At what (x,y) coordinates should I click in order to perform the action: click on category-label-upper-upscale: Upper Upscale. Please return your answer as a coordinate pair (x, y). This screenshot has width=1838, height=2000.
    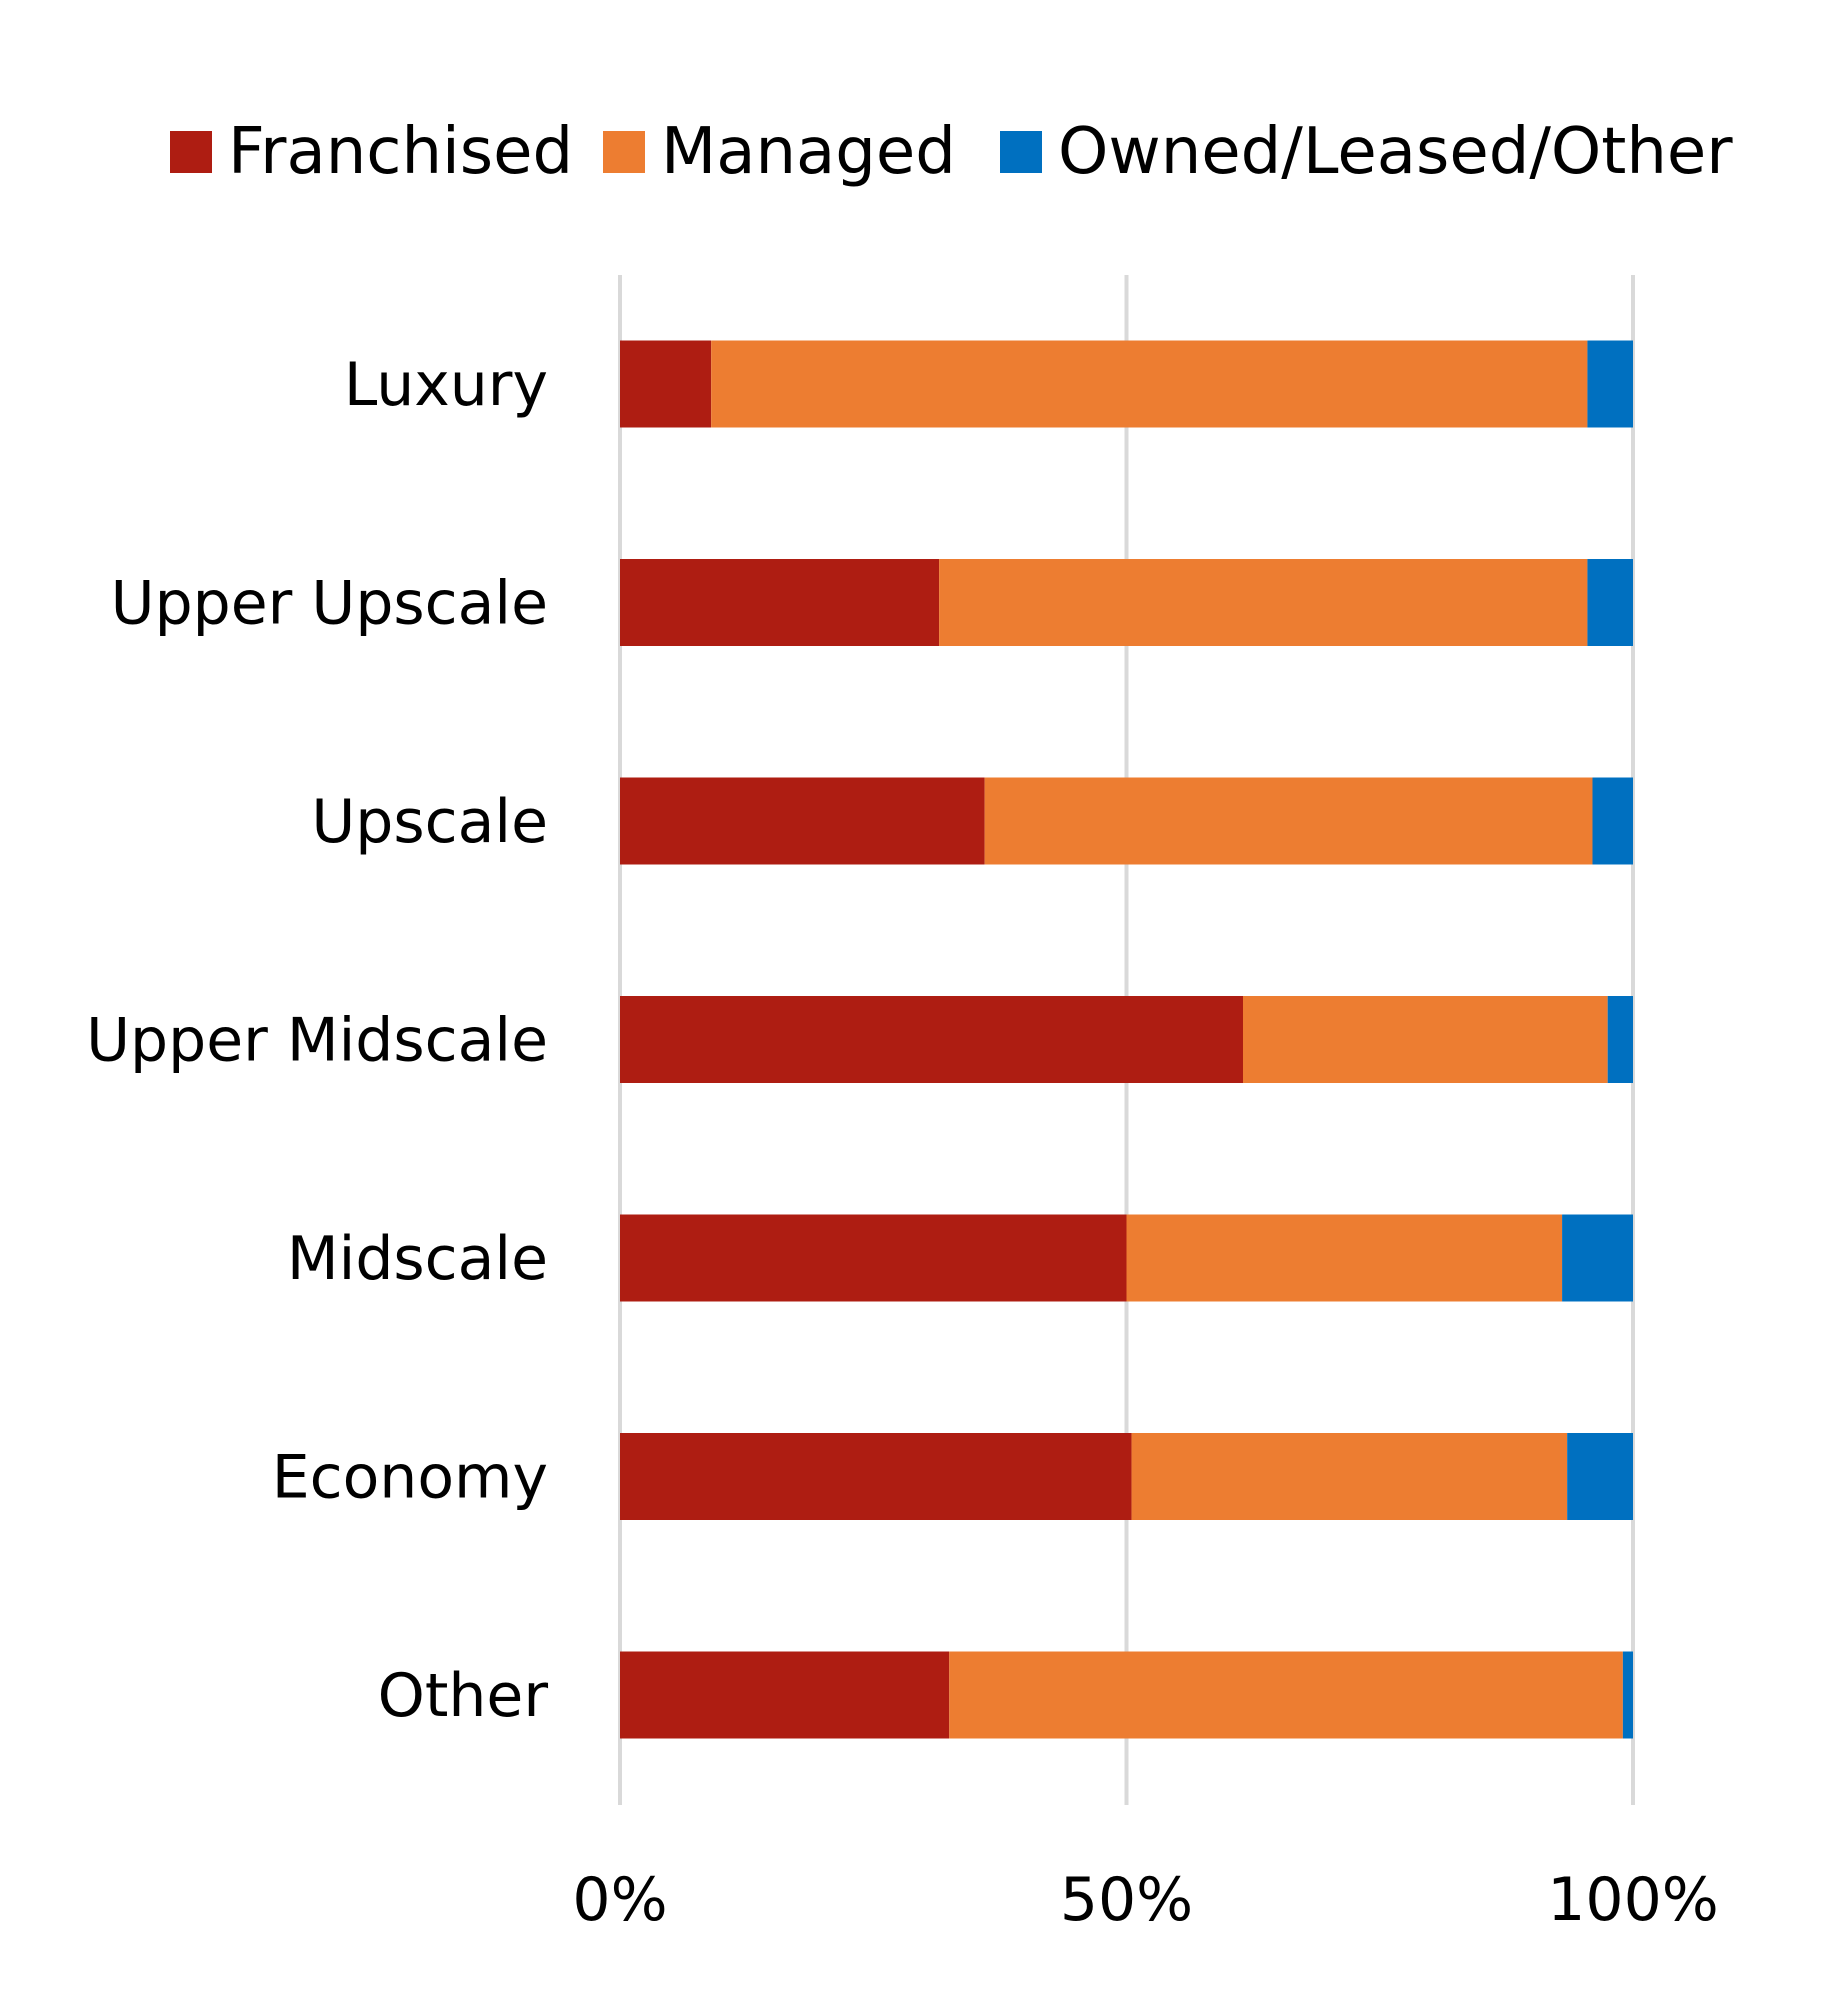
    Looking at the image, I should click on (329, 604).